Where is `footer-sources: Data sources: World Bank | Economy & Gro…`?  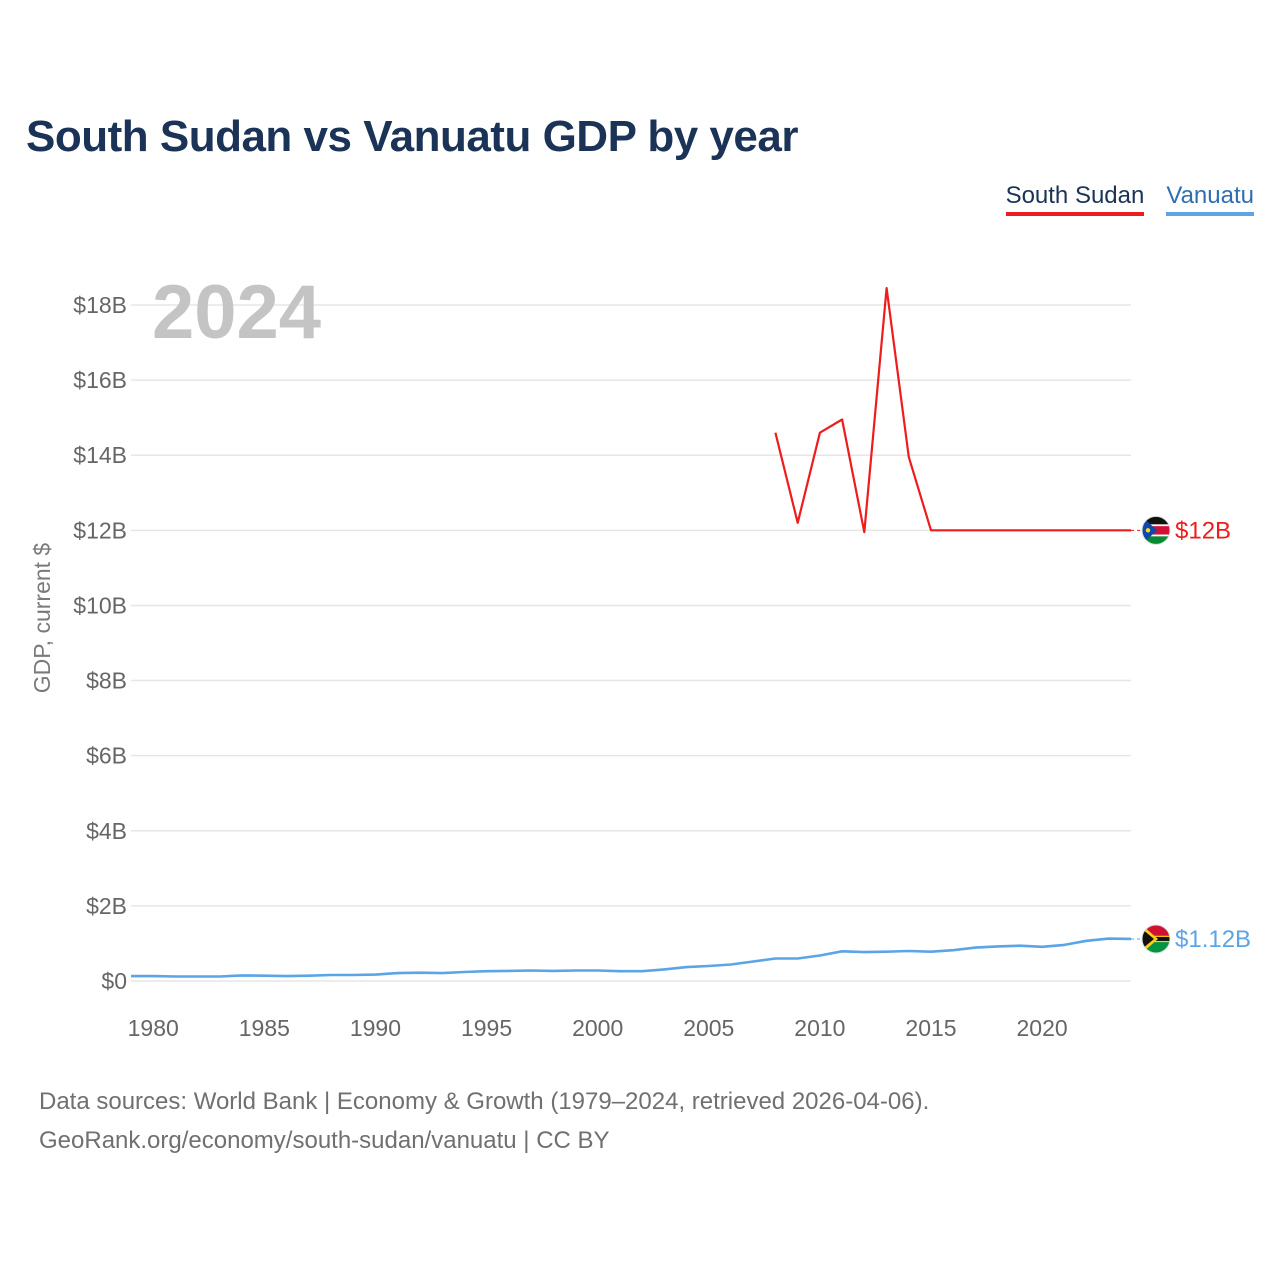
footer-sources: Data sources: World Bank | Economy & Gro… is located at coordinates (484, 1101).